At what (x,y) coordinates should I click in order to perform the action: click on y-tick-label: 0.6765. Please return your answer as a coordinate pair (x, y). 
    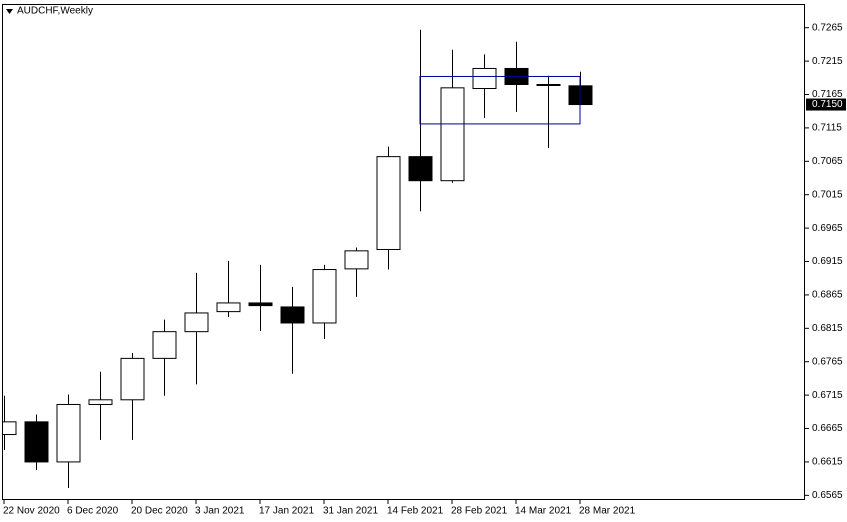
    Looking at the image, I should click on (827, 361).